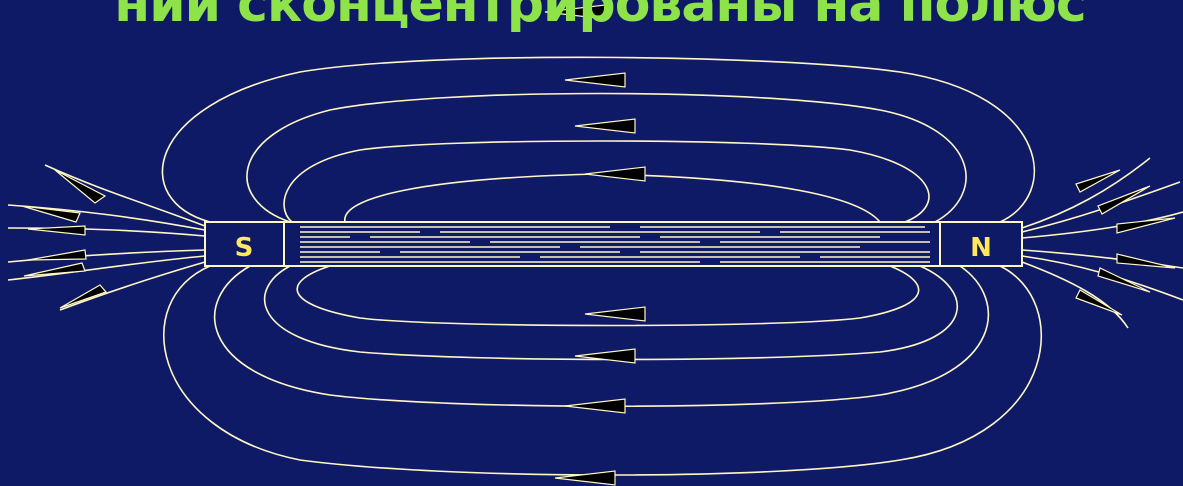 The width and height of the screenshot is (1183, 486). Describe the element at coordinates (981, 248) in the screenshot. I see `north-pole-label: N` at that location.